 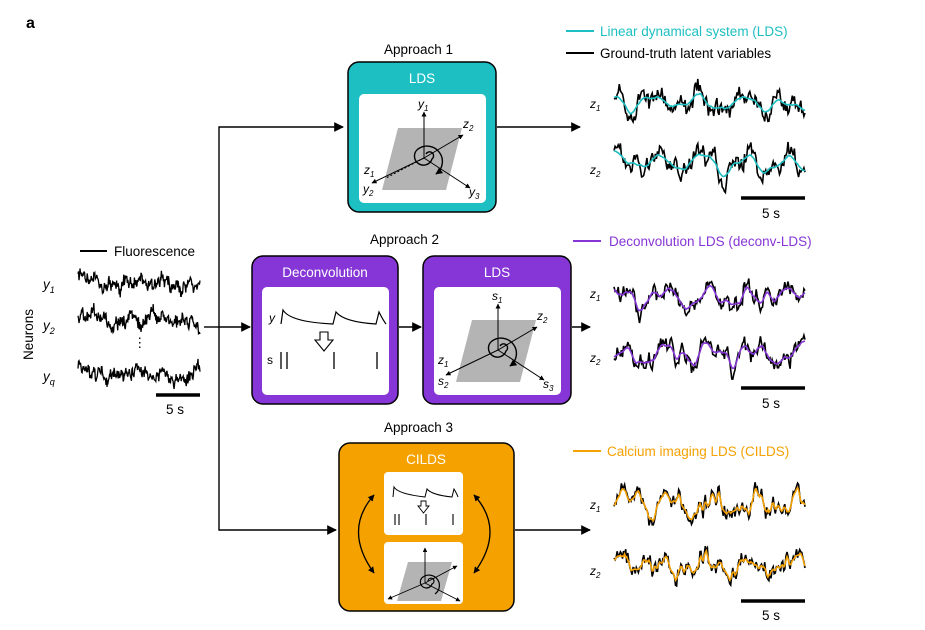 What do you see at coordinates (424, 574) in the screenshot?
I see `cilds-lds-diagram` at bounding box center [424, 574].